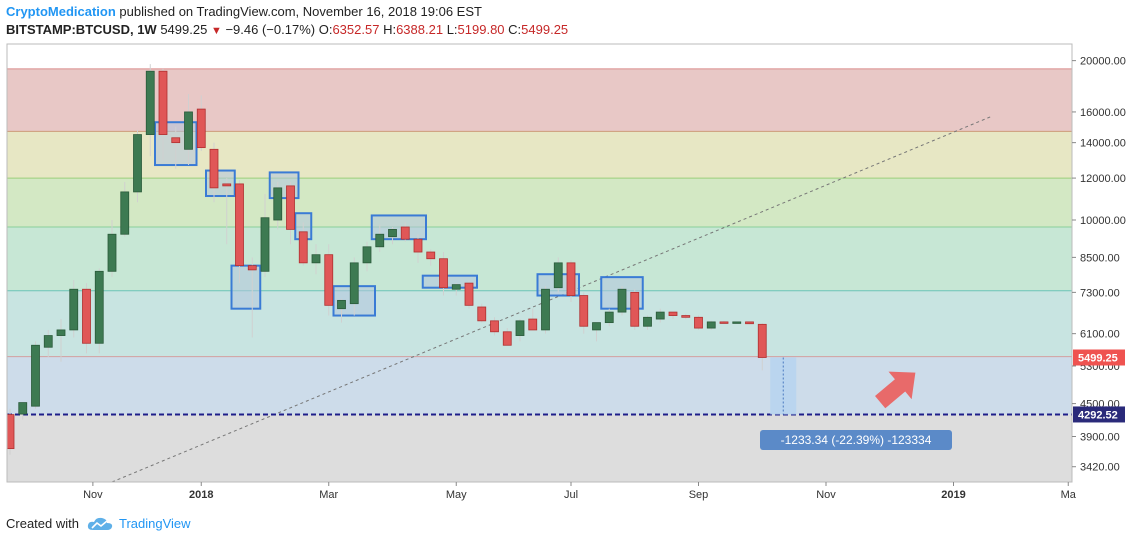 The image size is (1137, 543). What do you see at coordinates (201, 495) in the screenshot?
I see `x-tick-label: 2018` at bounding box center [201, 495].